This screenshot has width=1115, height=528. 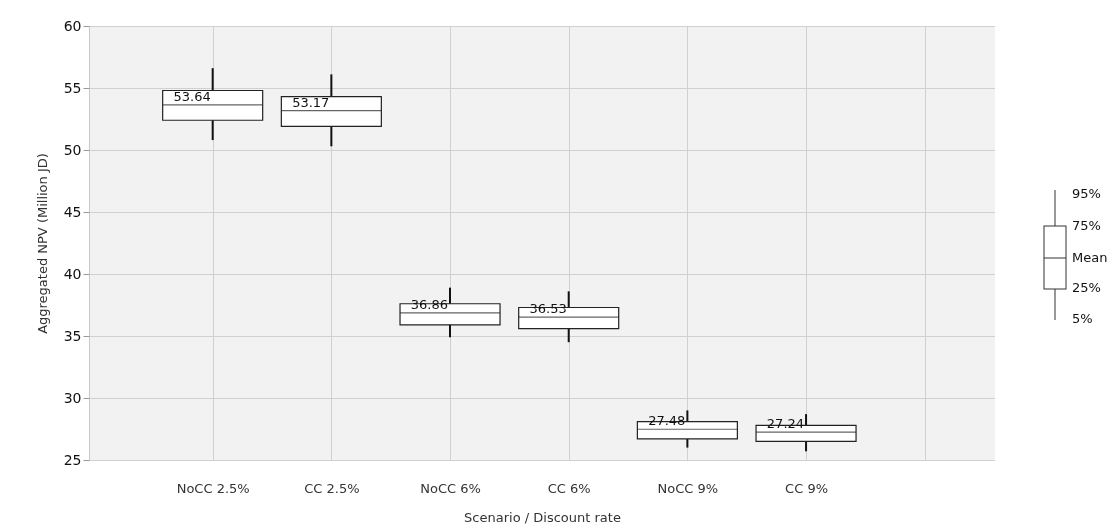 I want to click on y-tick-label: 35, so click(x=72, y=335).